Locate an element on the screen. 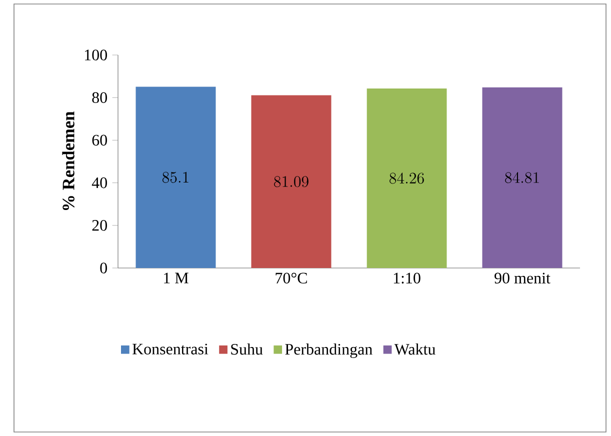  y-axis-title: % Rendemen is located at coordinates (68, 160).